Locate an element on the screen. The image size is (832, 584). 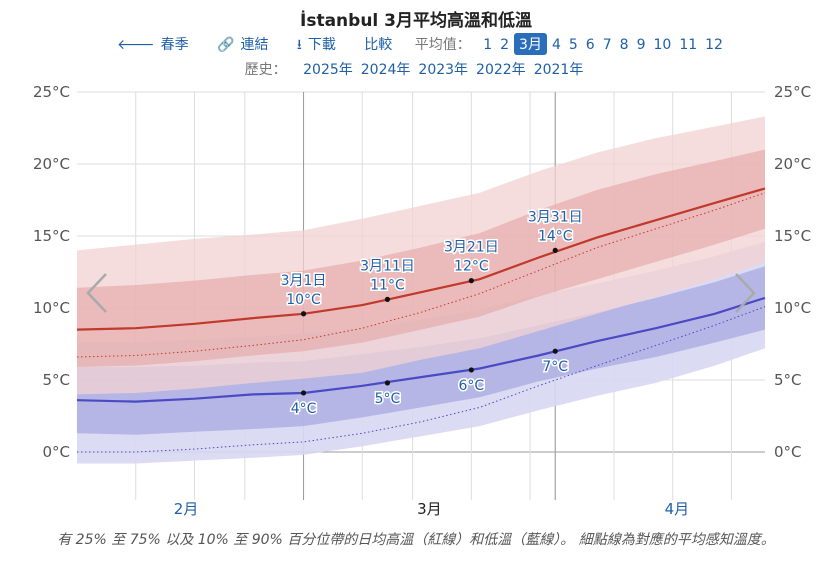
y-tick-label-right: 15°C is located at coordinates (792, 236).